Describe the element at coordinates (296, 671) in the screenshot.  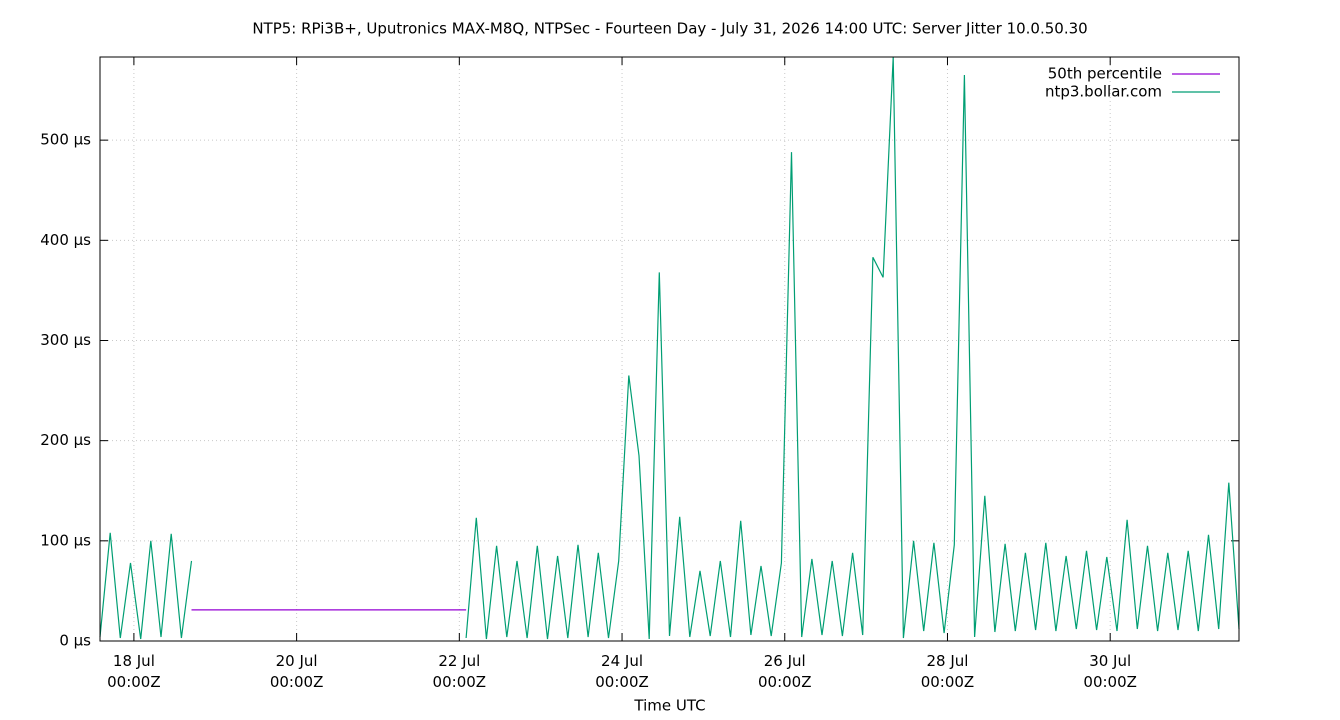
I see `x-tick-label: 20 Jul 00:00Z` at that location.